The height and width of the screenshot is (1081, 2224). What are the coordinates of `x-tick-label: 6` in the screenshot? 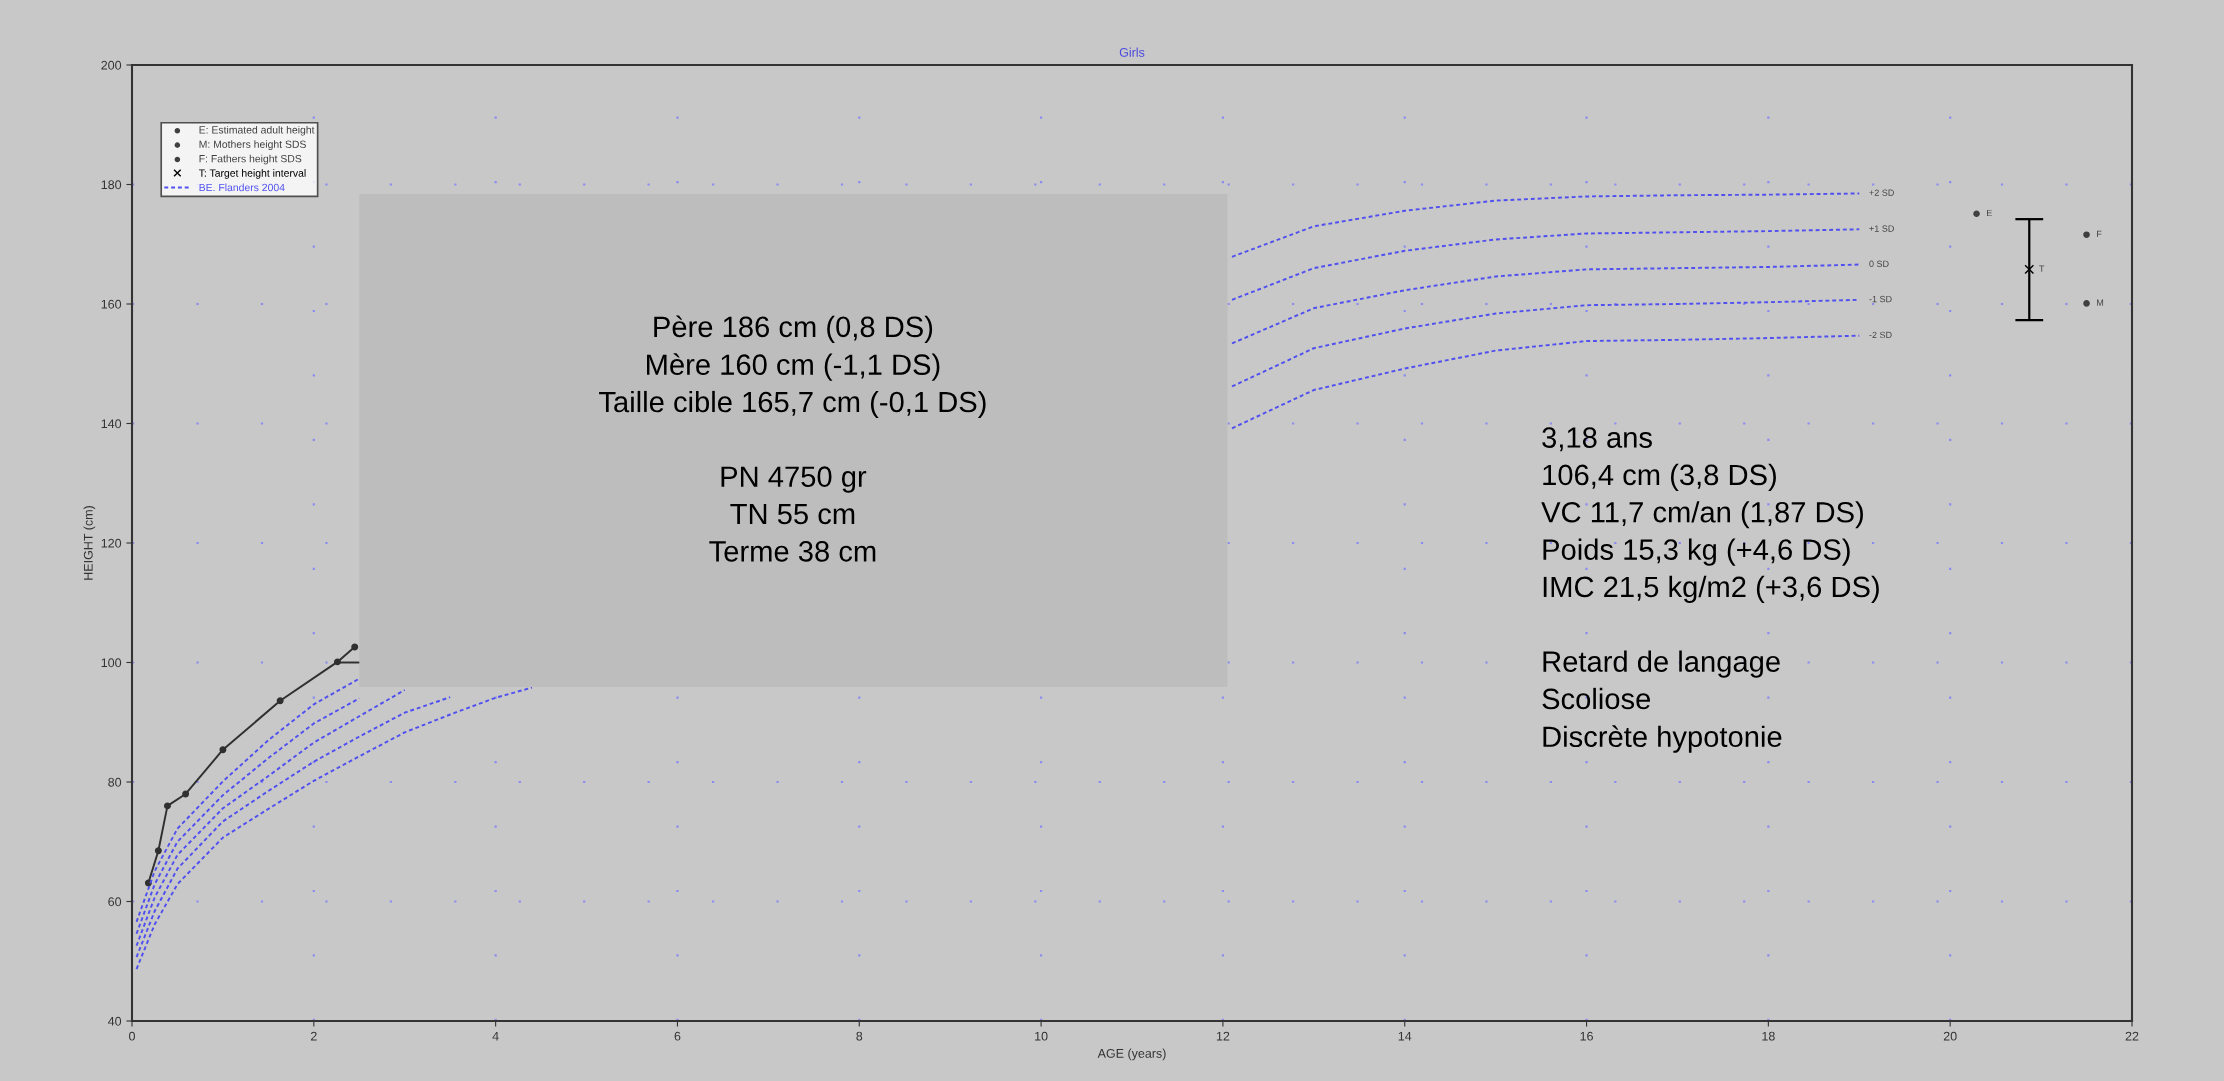 It's located at (677, 1036).